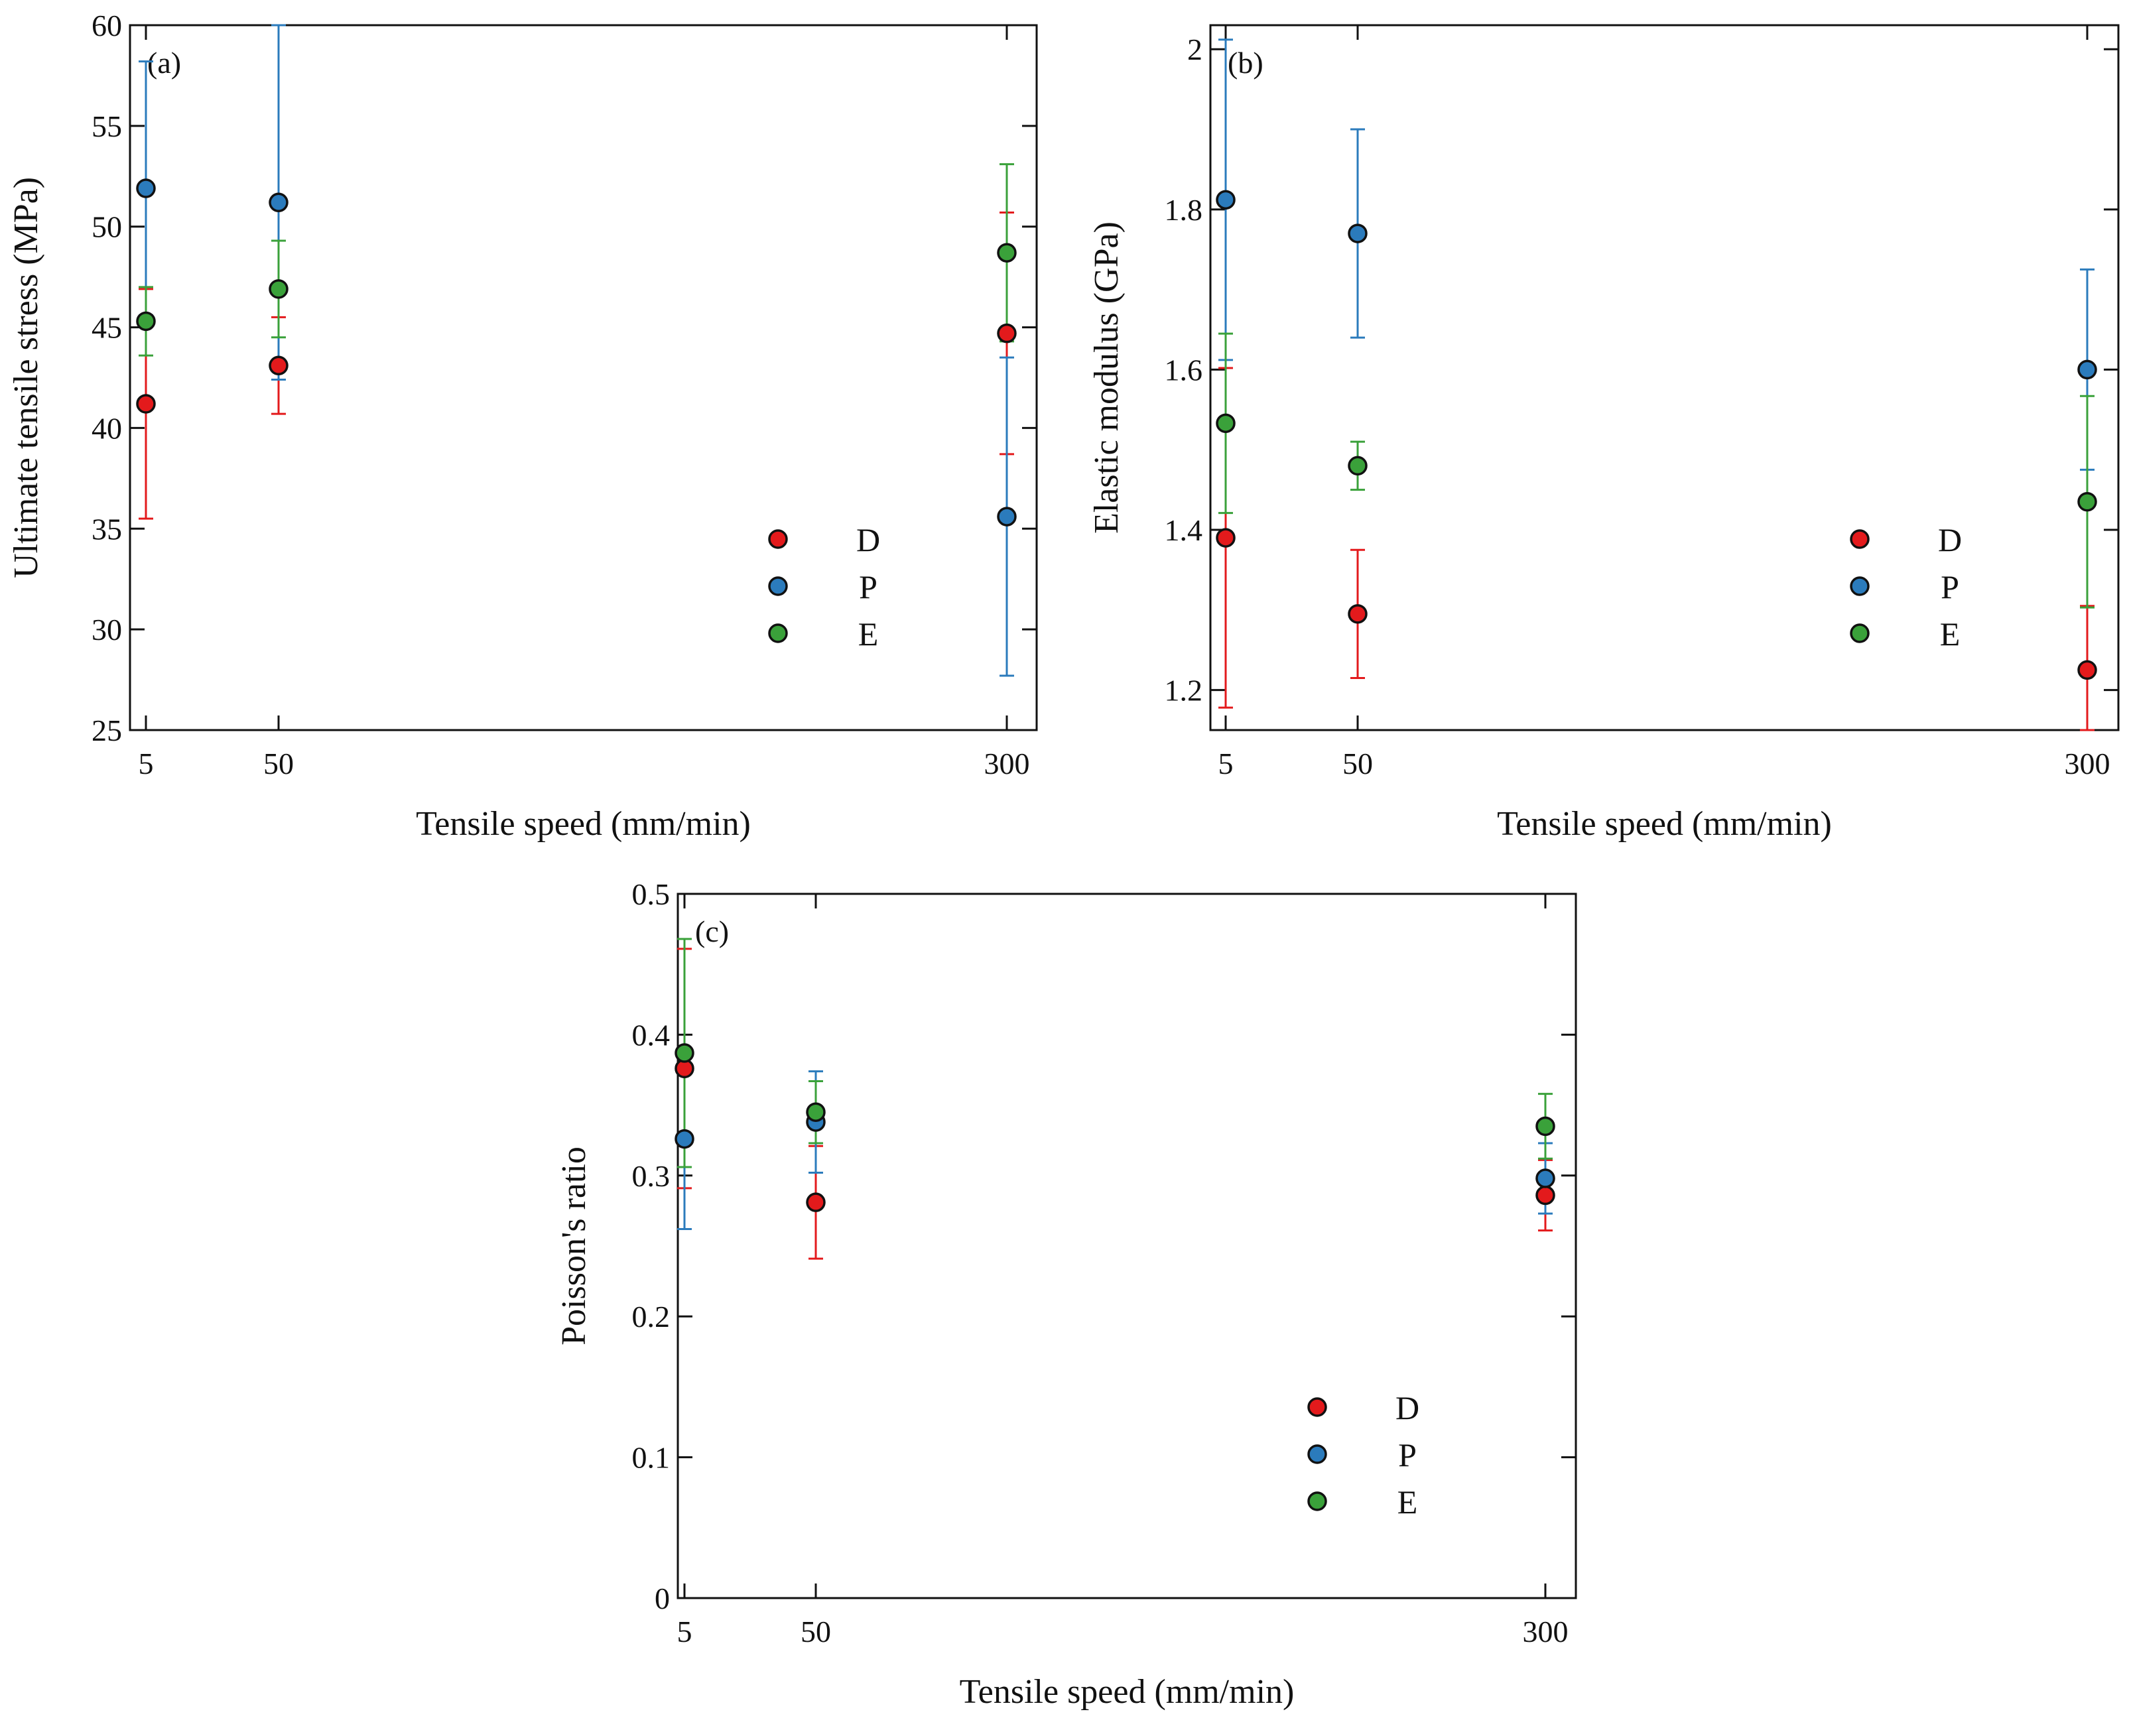 The image size is (2131, 1736). I want to click on y-tick-label: 1.8, so click(1184, 210).